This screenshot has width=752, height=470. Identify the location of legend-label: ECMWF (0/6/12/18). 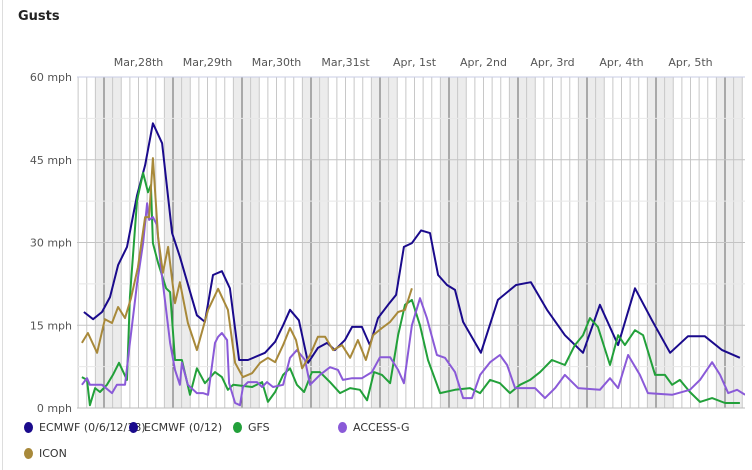
(92, 427).